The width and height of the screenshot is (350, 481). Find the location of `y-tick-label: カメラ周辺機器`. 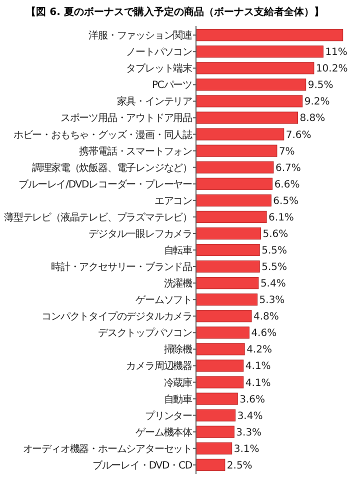

y-tick-label: カメラ周辺機器 is located at coordinates (159, 366).